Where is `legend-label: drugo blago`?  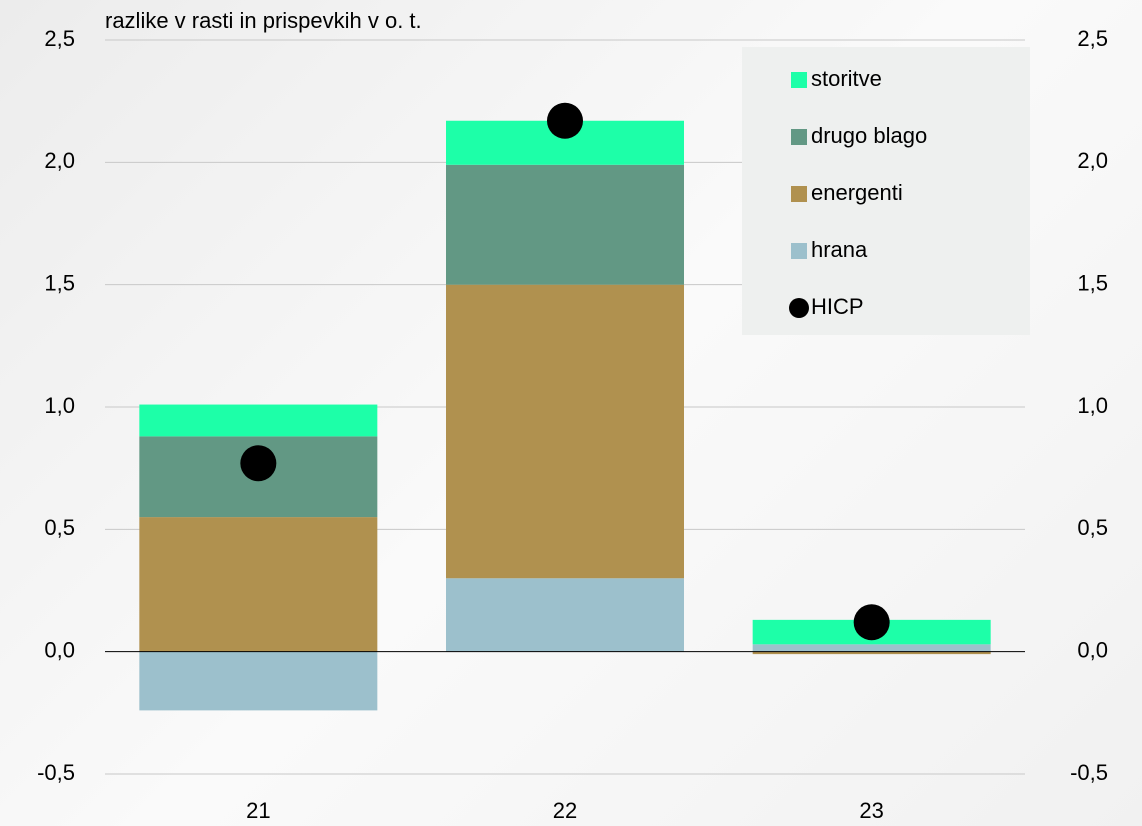
legend-label: drugo blago is located at coordinates (869, 135).